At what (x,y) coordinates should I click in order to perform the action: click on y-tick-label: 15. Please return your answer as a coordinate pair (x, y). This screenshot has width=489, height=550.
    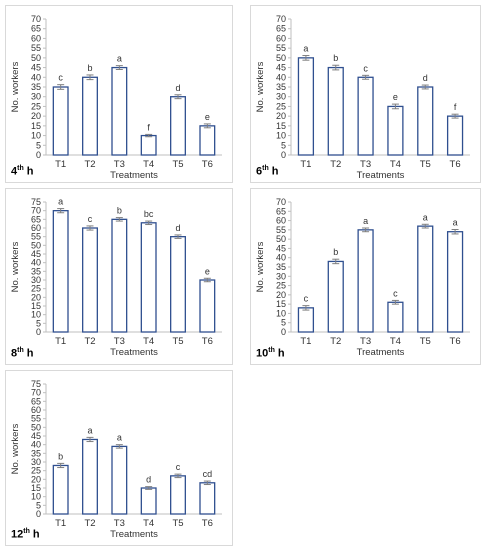
    Looking at the image, I should click on (36, 306).